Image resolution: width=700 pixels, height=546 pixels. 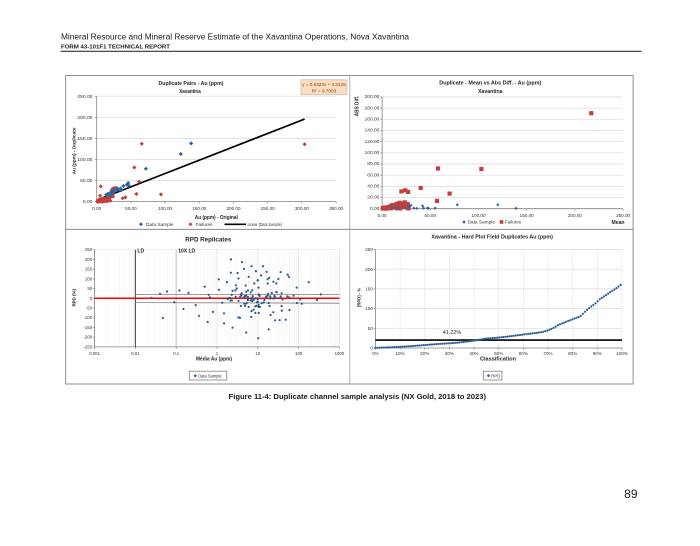 What do you see at coordinates (631, 494) in the screenshot?
I see `svg-text: 89` at bounding box center [631, 494].